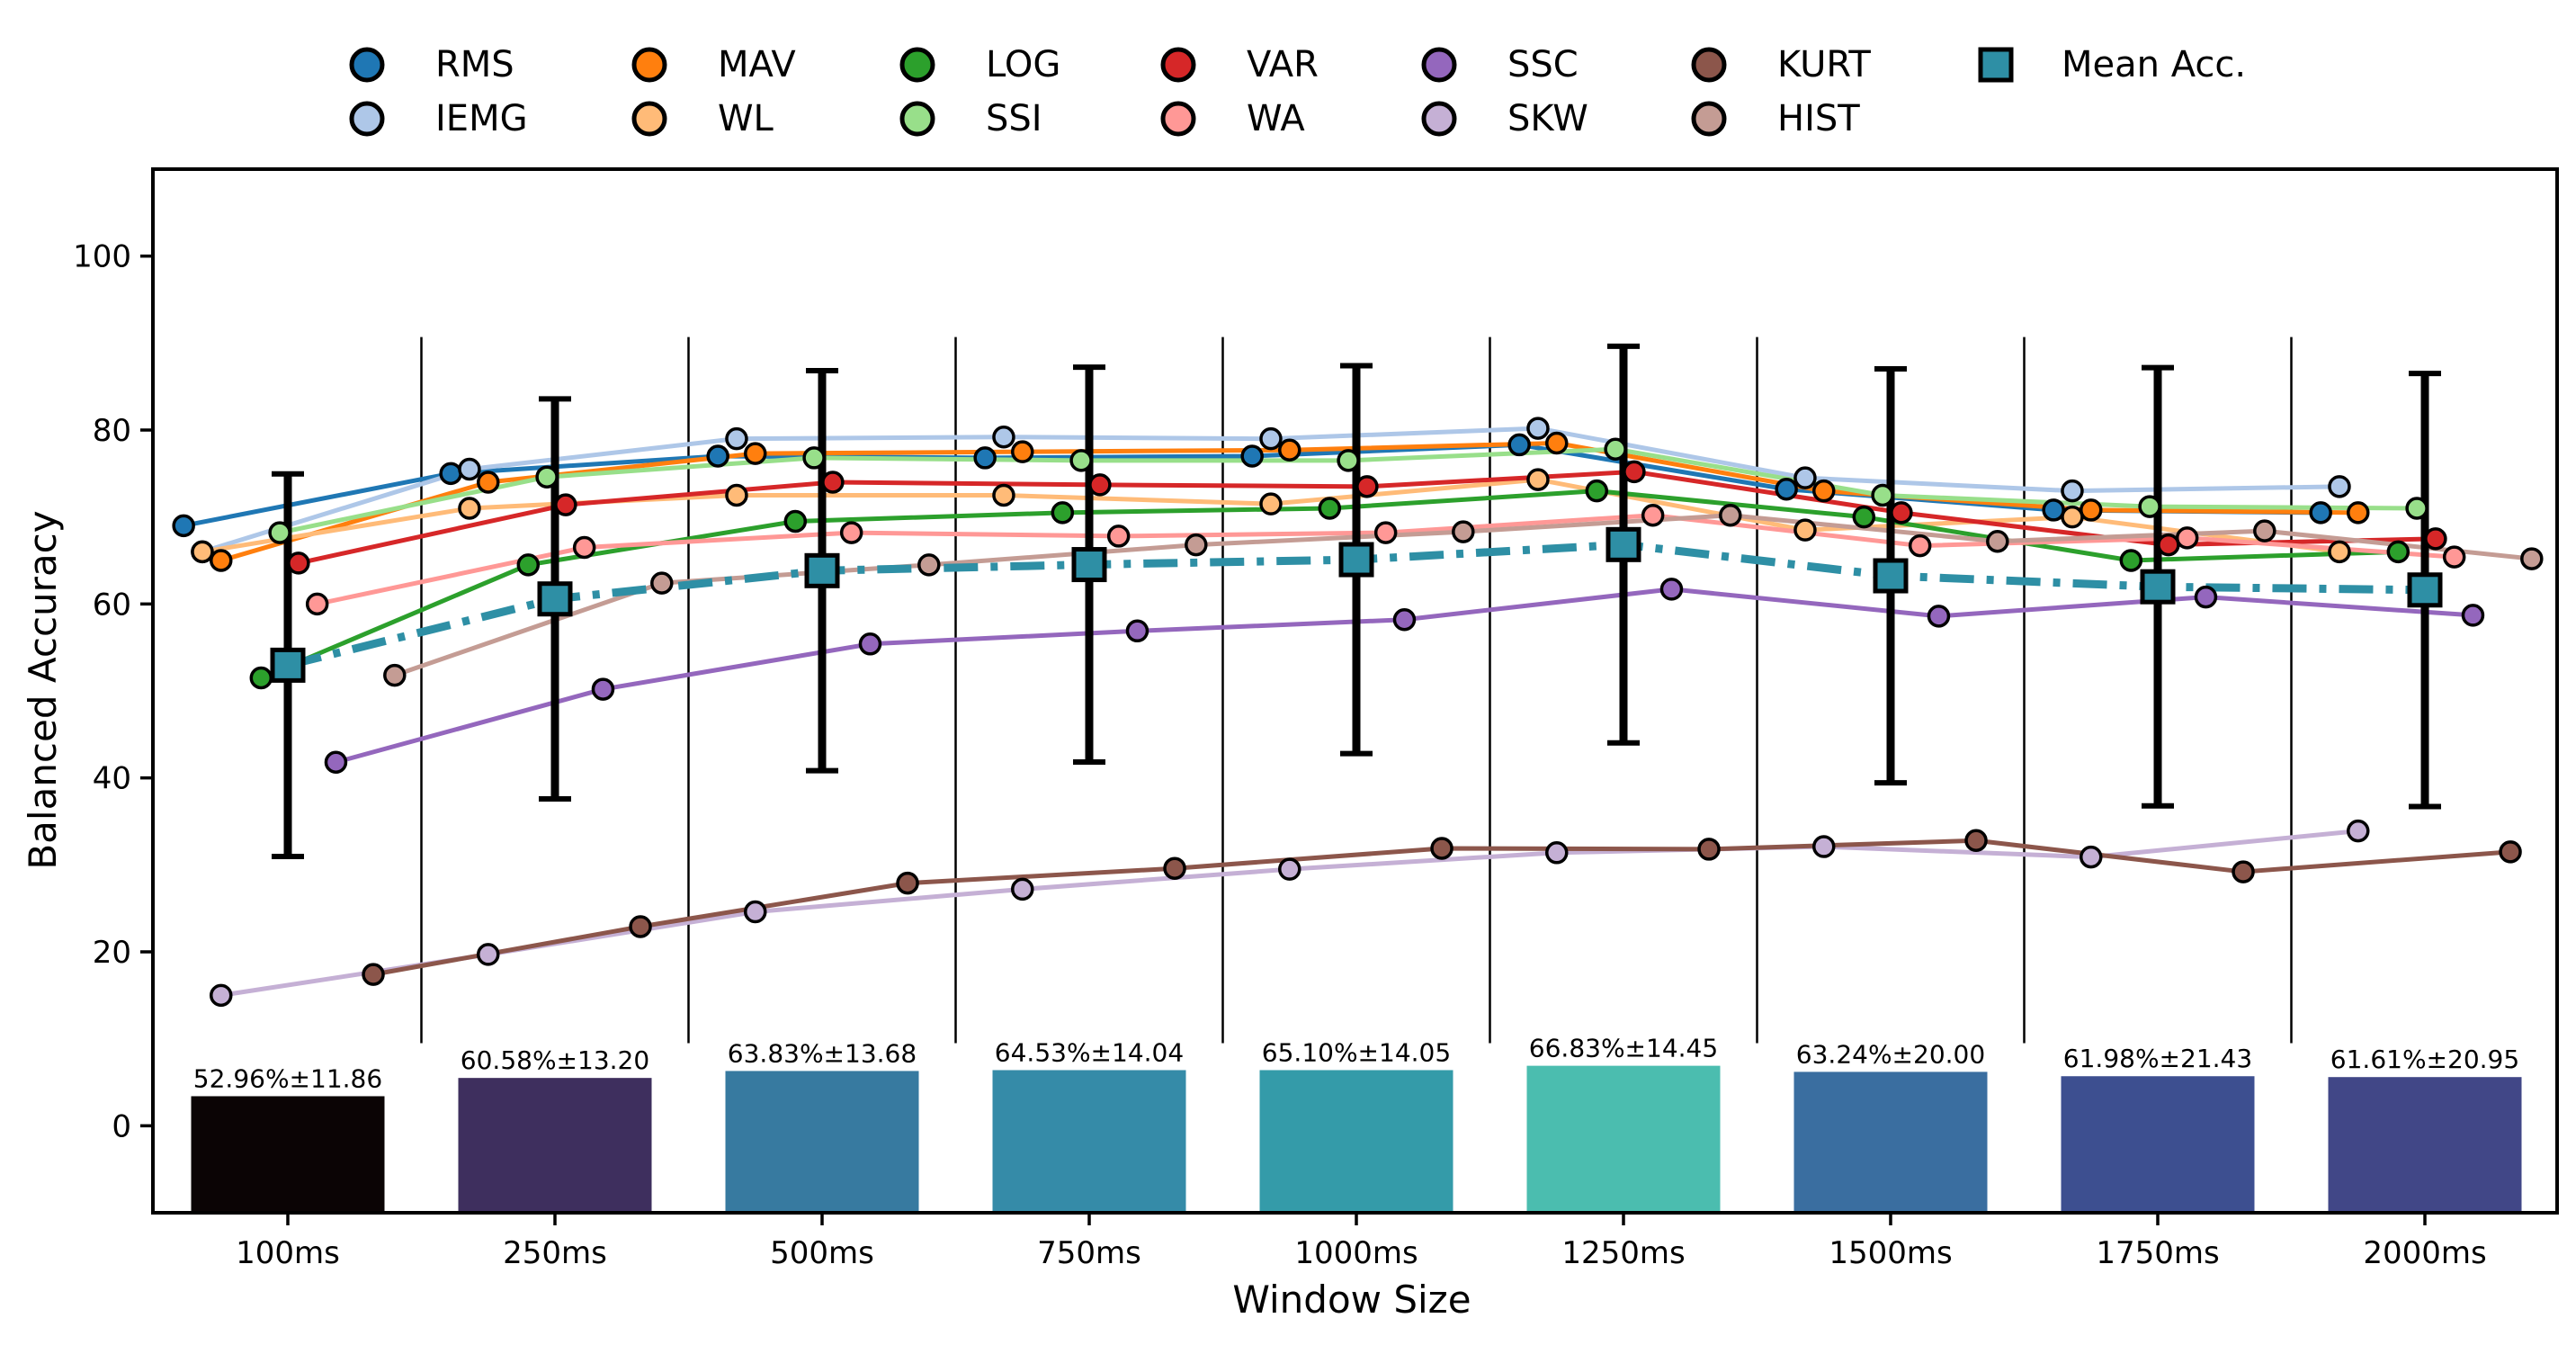 This screenshot has height=1345, width=2576. Describe the element at coordinates (1014, 118) in the screenshot. I see `legend-label-ssi: SSI` at that location.